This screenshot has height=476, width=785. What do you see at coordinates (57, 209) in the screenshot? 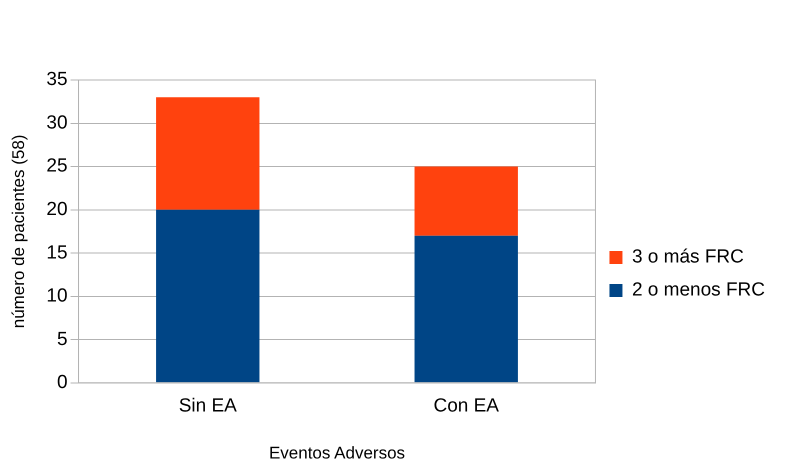
I see `y-tick-label: 20` at bounding box center [57, 209].